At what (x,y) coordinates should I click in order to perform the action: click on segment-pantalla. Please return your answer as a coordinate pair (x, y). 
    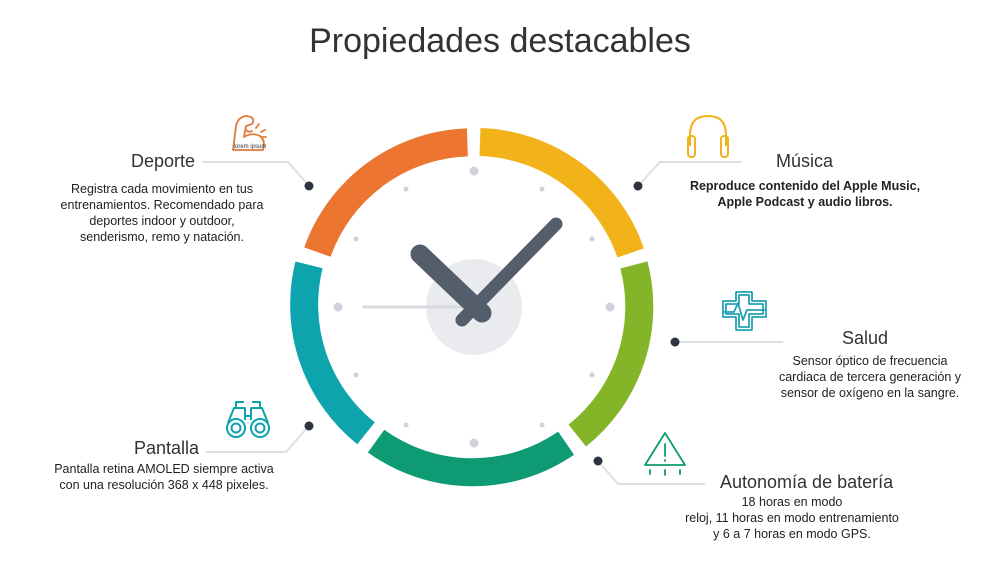
    Looking at the image, I should click on (332, 353).